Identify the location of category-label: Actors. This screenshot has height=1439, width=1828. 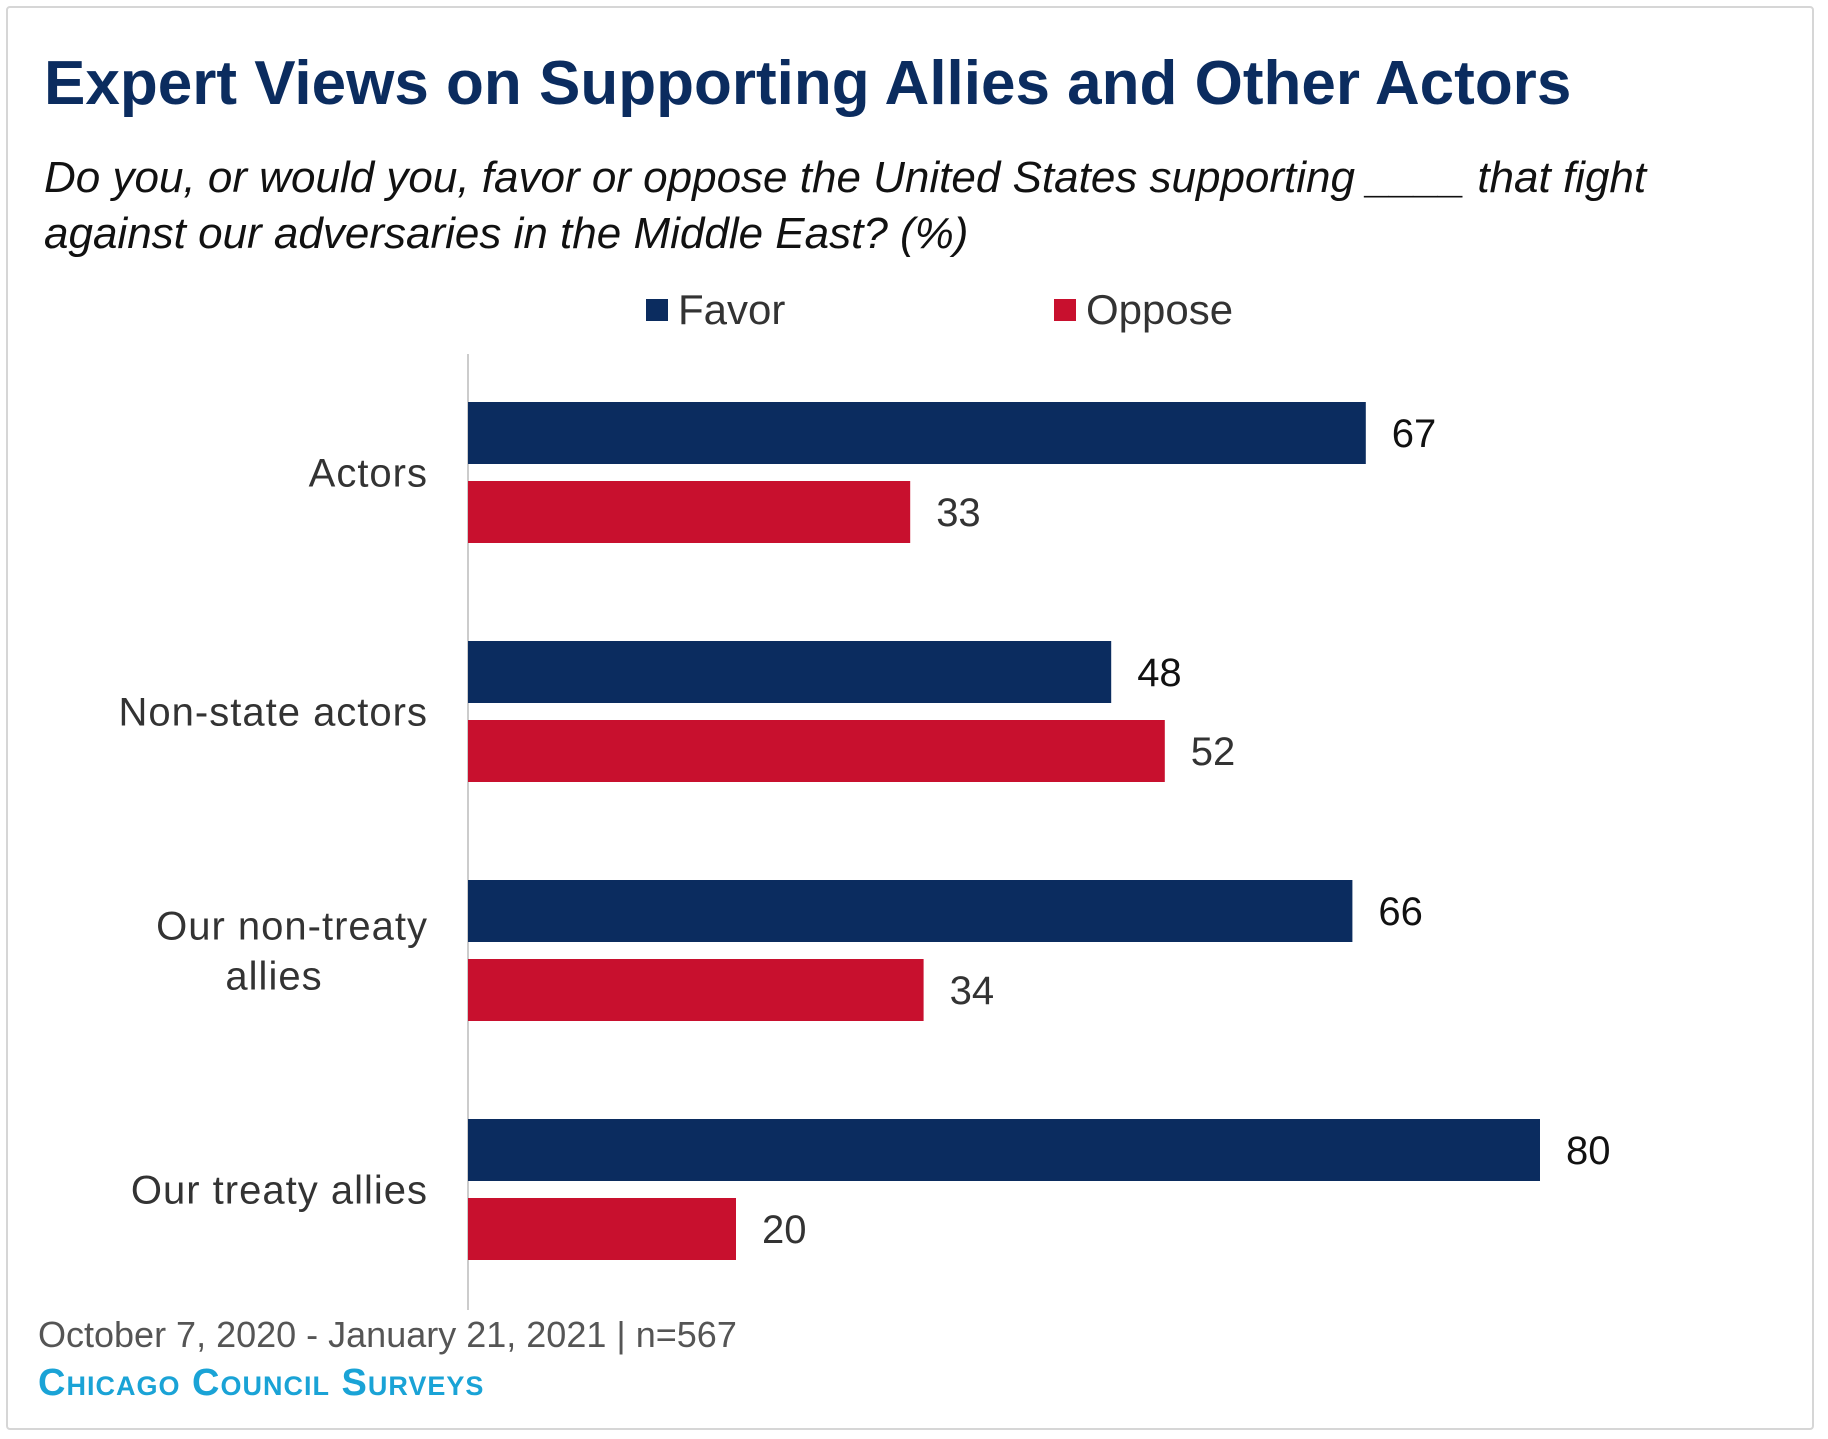
(368, 474).